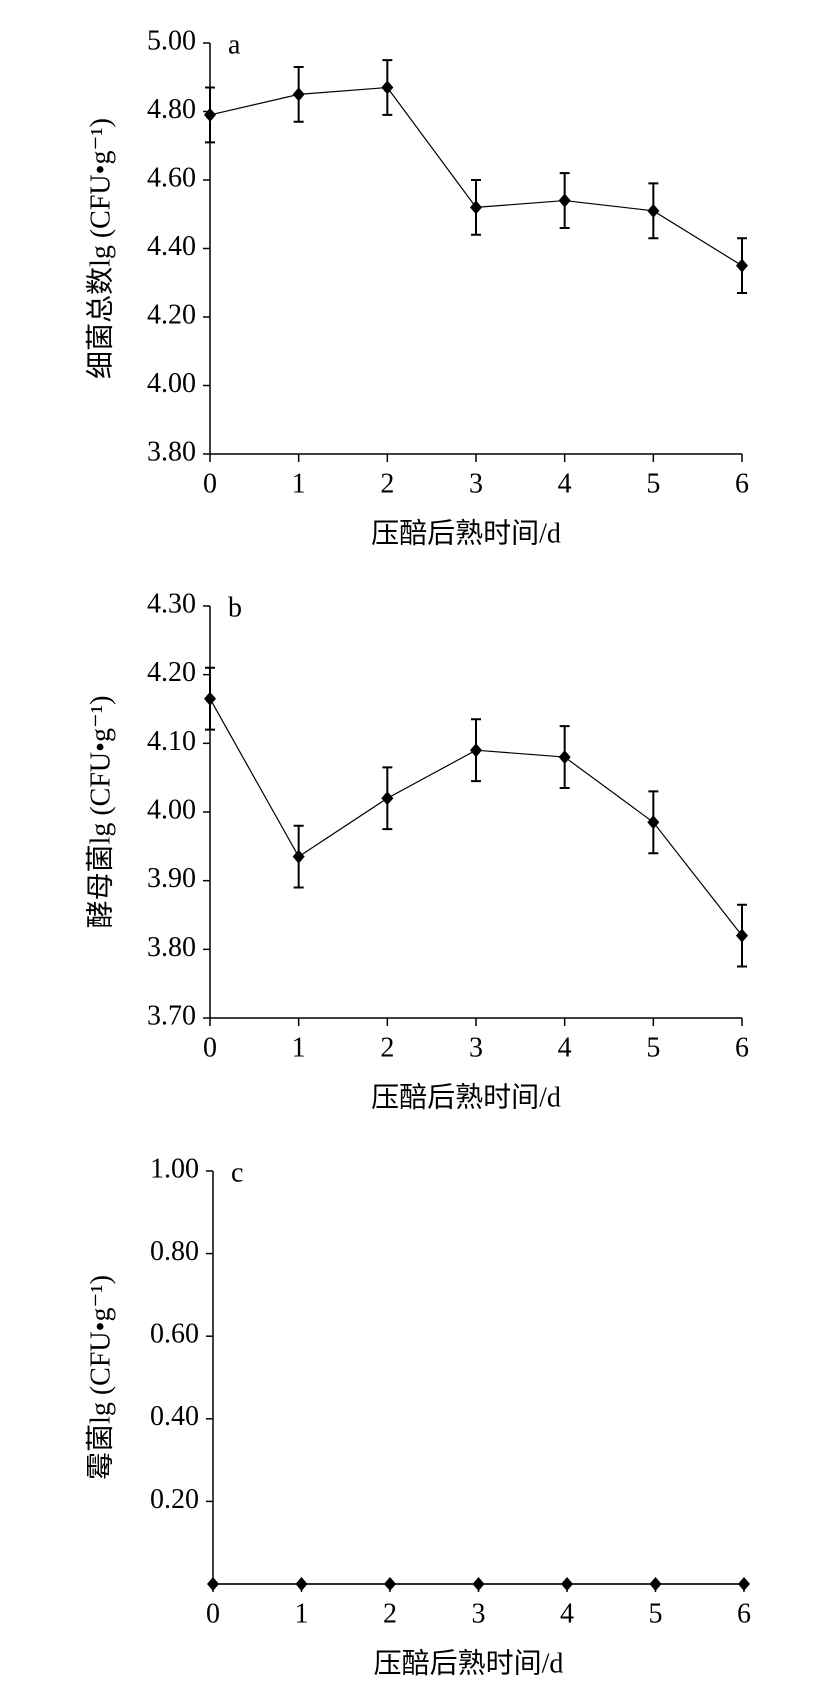  I want to click on y-tick-label: 4.80, so click(171, 109).